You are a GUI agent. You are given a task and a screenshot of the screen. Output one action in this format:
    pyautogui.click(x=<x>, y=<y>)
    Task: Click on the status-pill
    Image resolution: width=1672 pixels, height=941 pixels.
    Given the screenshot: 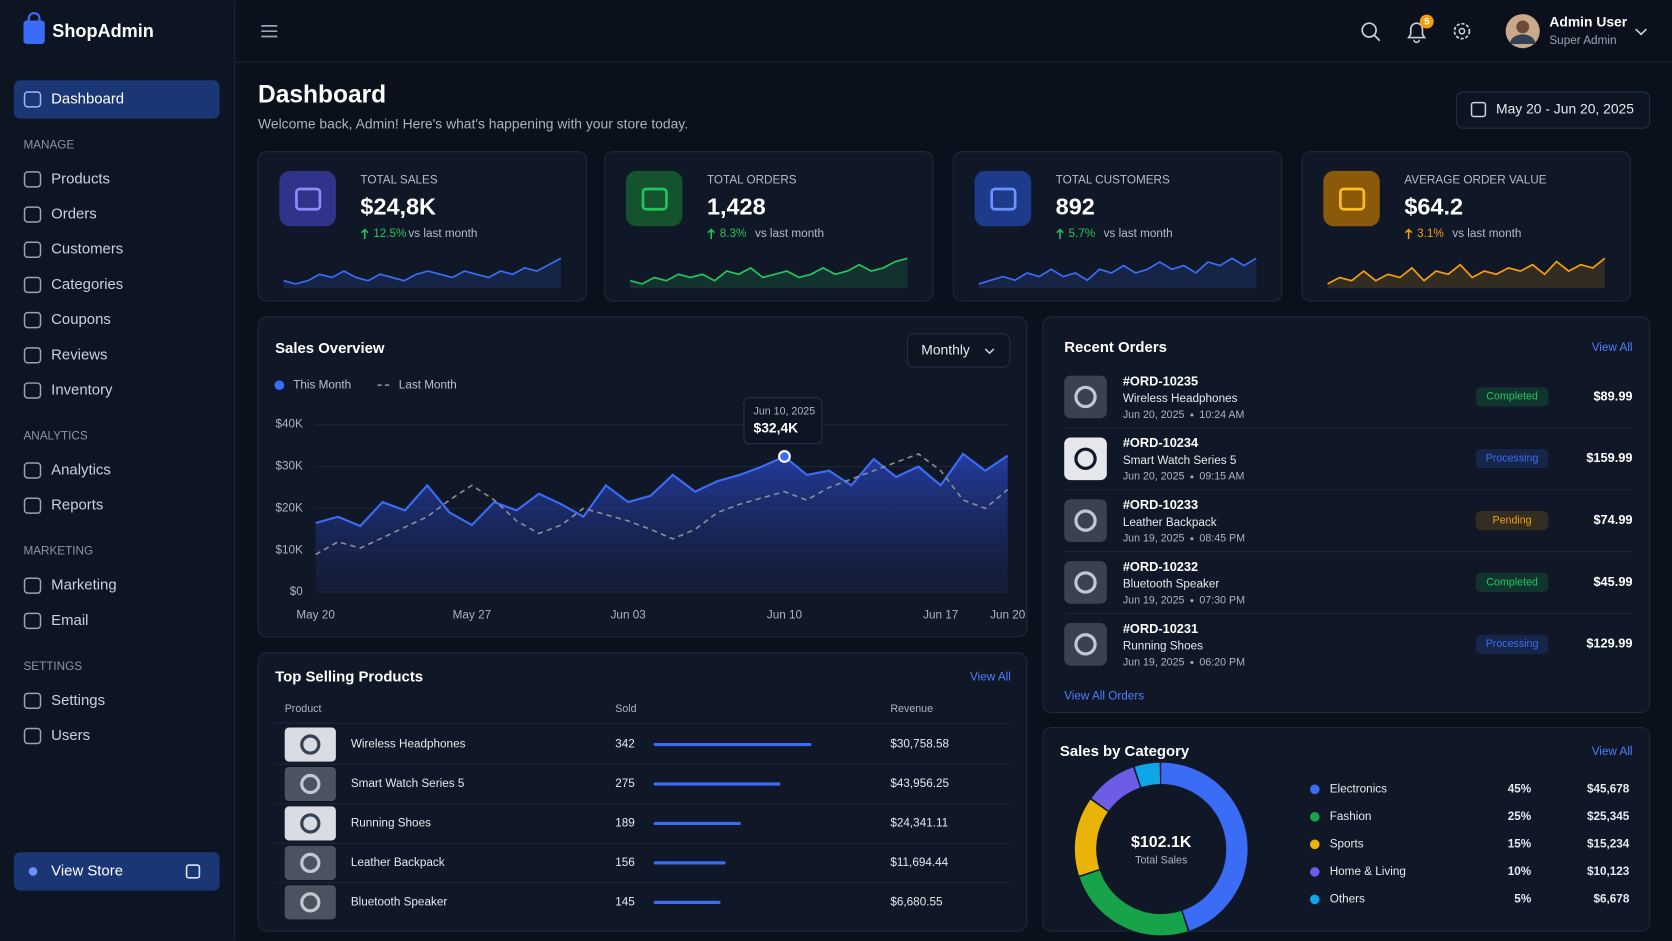 What is the action you would take?
    pyautogui.click(x=1512, y=521)
    